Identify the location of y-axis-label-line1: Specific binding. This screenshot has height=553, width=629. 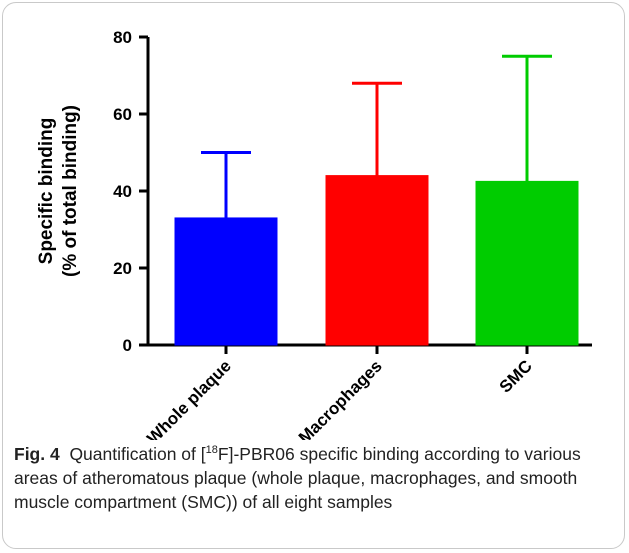
(46, 191).